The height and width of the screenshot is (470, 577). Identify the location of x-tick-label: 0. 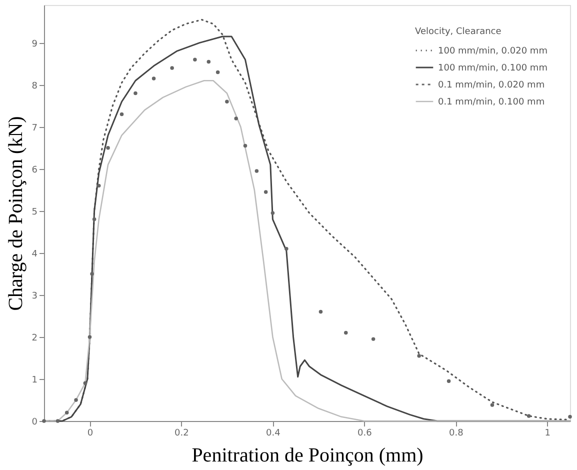
(90, 433).